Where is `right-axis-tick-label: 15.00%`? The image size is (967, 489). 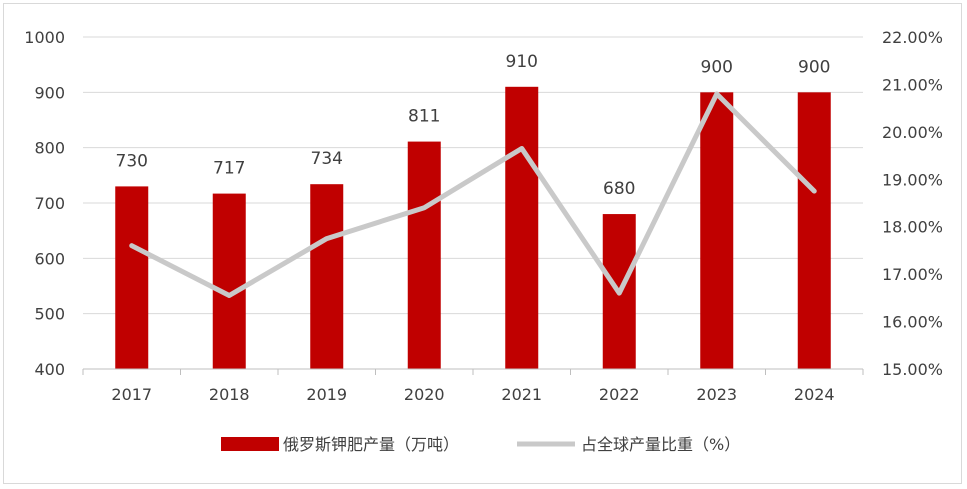 right-axis-tick-label: 15.00% is located at coordinates (912, 369).